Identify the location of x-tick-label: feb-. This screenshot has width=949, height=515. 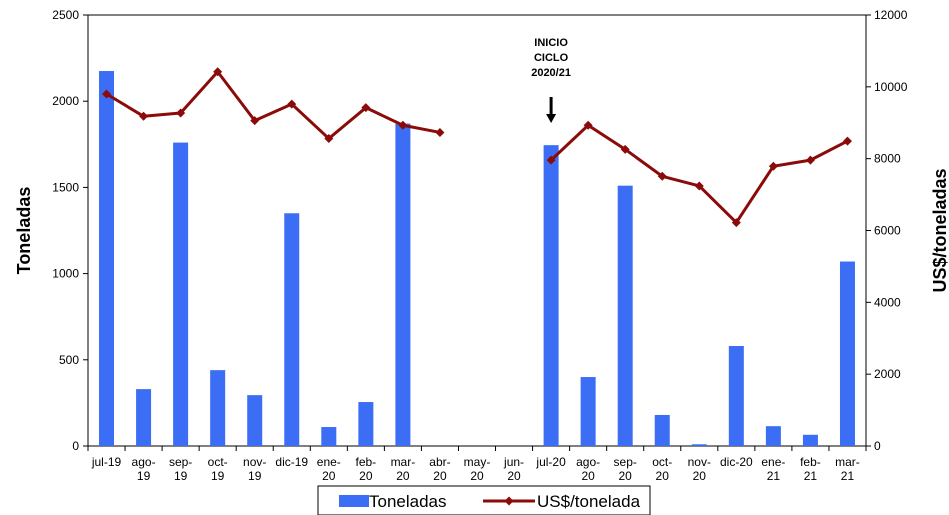
(366, 462).